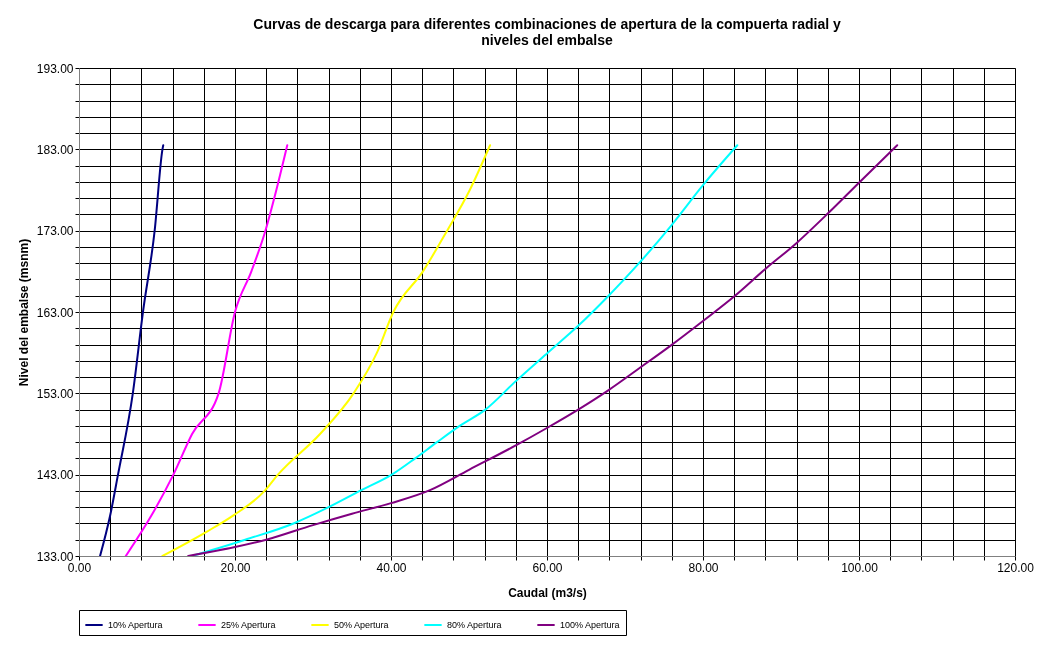  What do you see at coordinates (55, 475) in the screenshot?
I see `y-tick-label: 143.00` at bounding box center [55, 475].